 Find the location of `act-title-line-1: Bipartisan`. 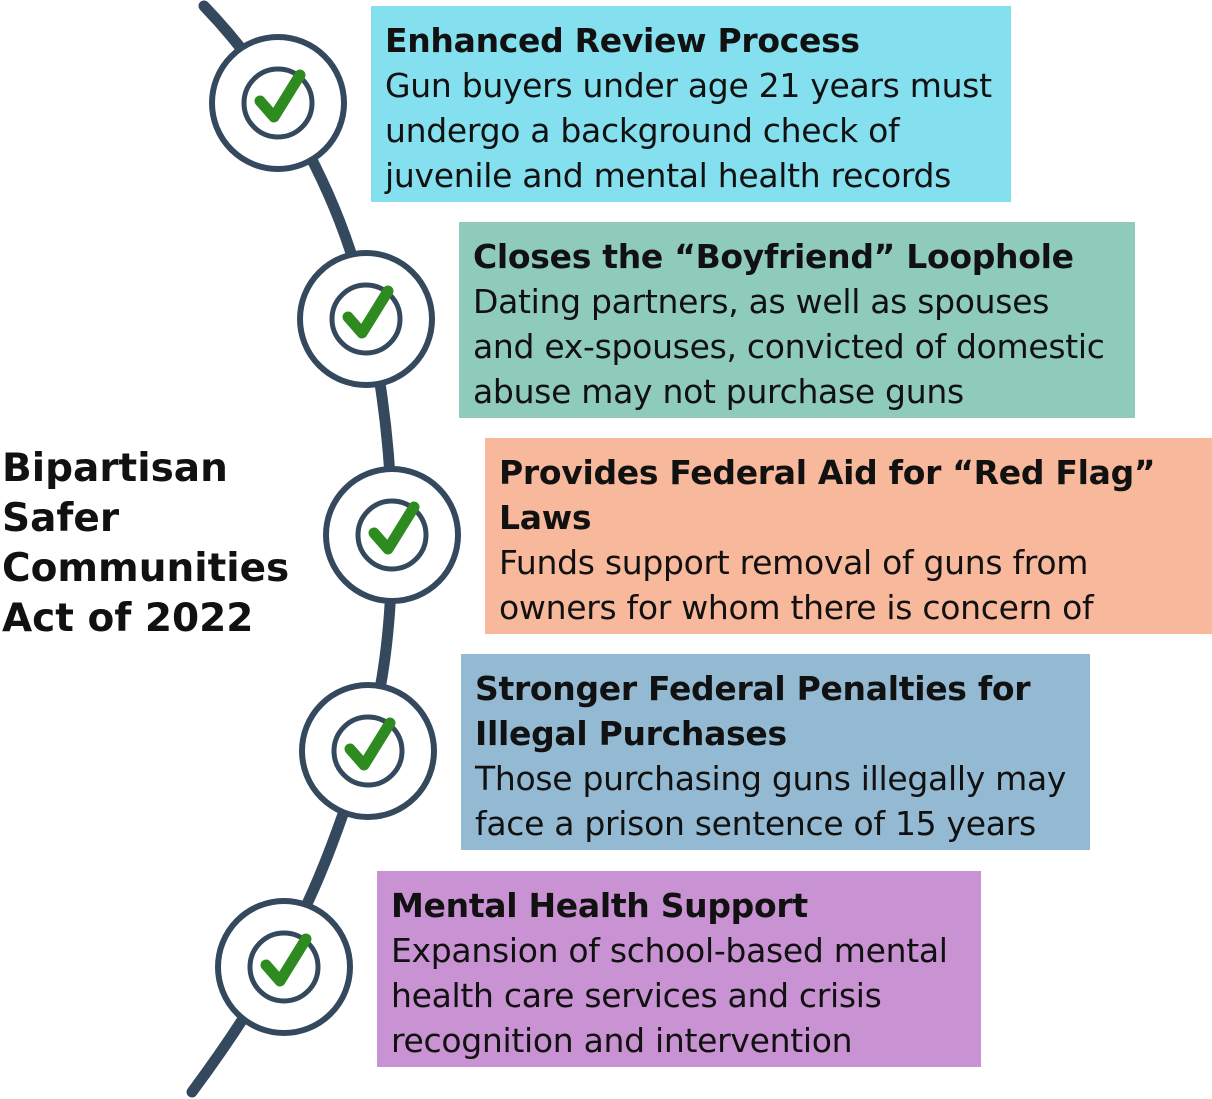

act-title-line-1: Bipartisan is located at coordinates (115, 468).